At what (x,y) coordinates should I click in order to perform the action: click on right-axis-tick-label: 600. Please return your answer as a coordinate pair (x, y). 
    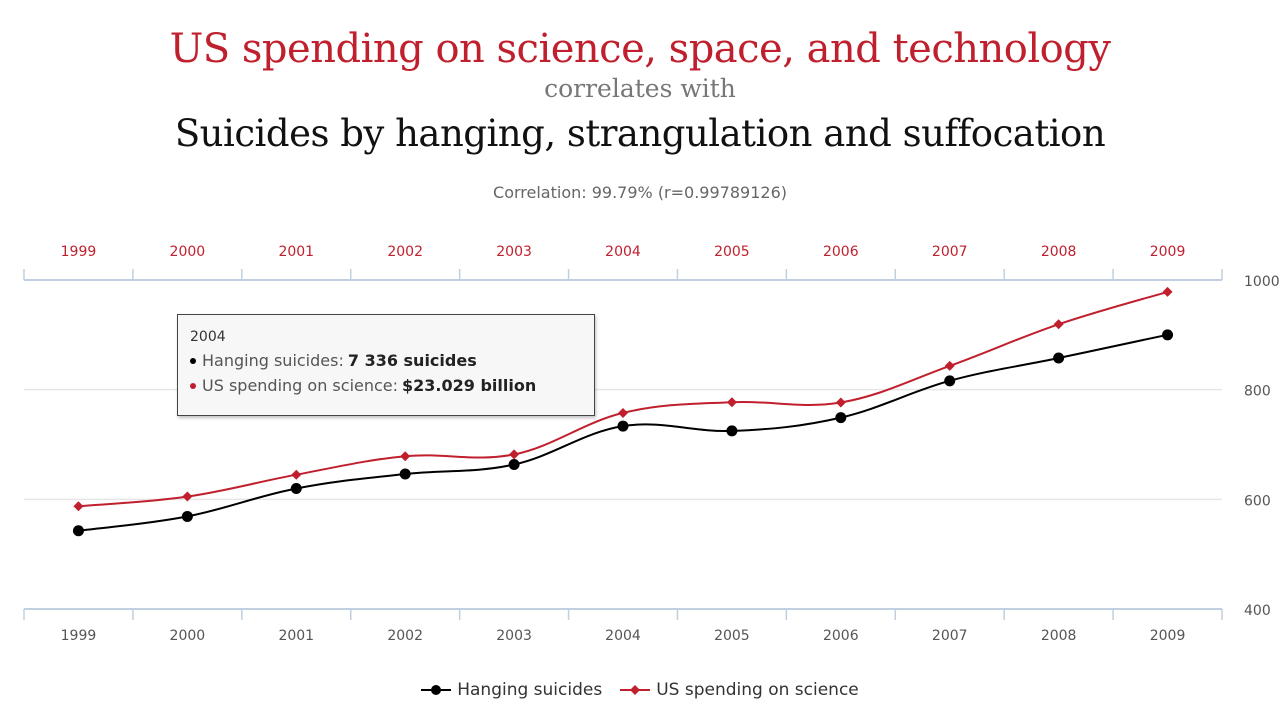
    Looking at the image, I should click on (1257, 501).